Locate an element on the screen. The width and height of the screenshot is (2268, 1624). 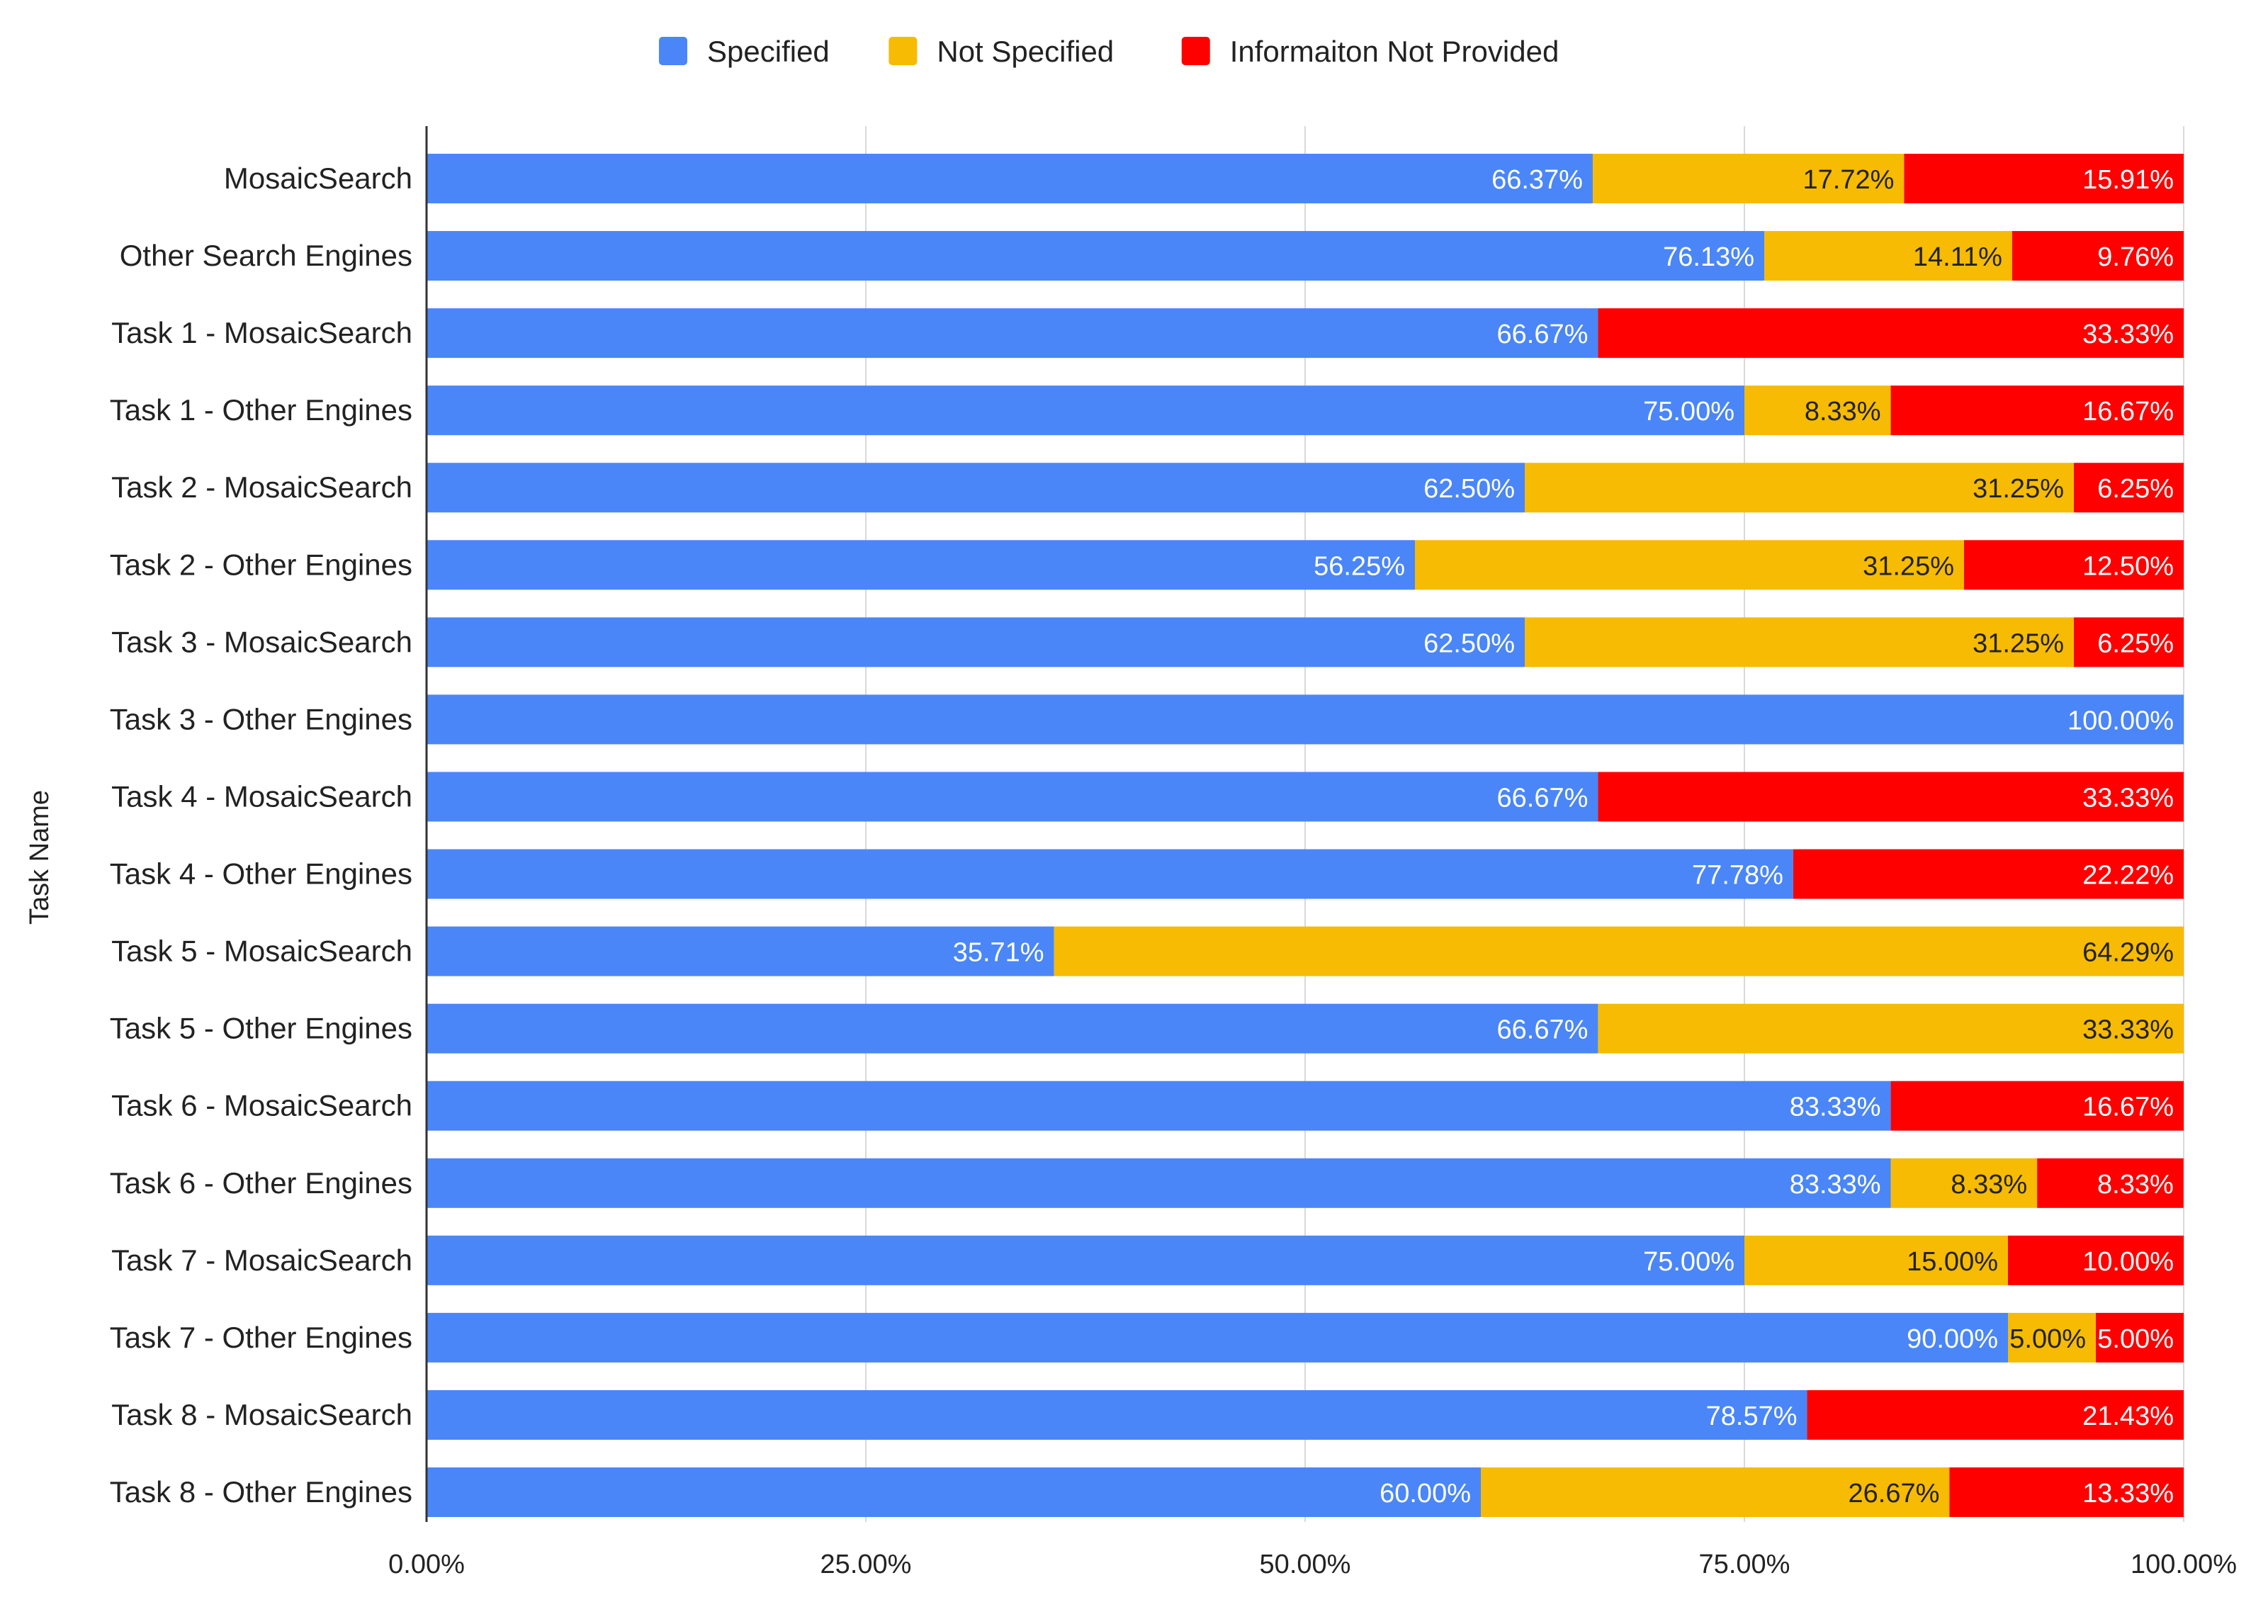
category-label: Task 3 - MosaicSearch is located at coordinates (261, 641).